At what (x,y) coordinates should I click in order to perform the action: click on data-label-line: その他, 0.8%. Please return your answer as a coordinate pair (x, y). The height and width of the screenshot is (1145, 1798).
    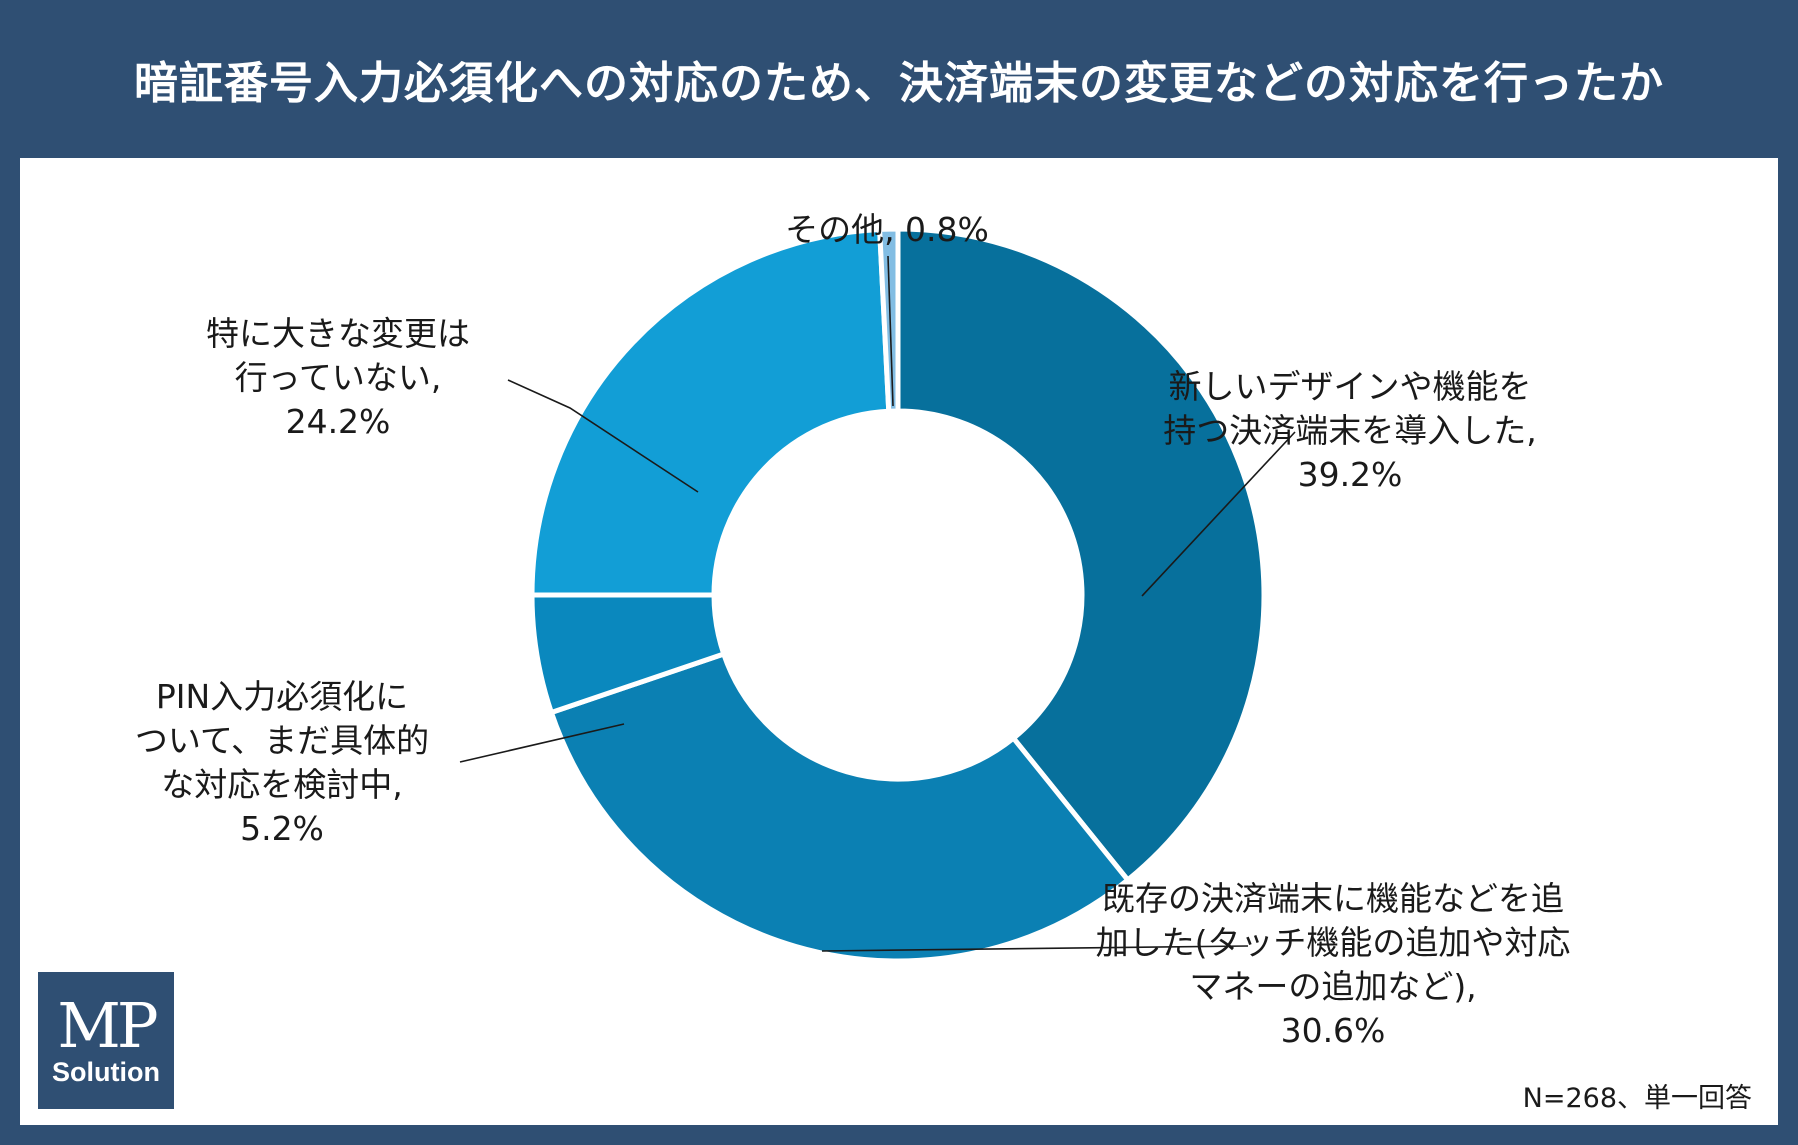
    Looking at the image, I should click on (887, 229).